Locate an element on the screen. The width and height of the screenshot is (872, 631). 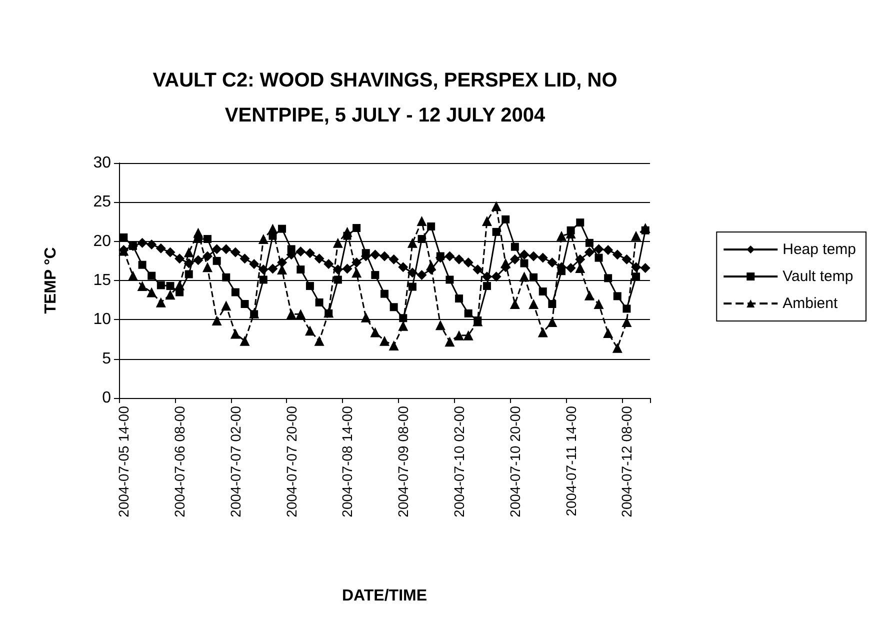
x-axis-title: DATE/TIME is located at coordinates (385, 596).